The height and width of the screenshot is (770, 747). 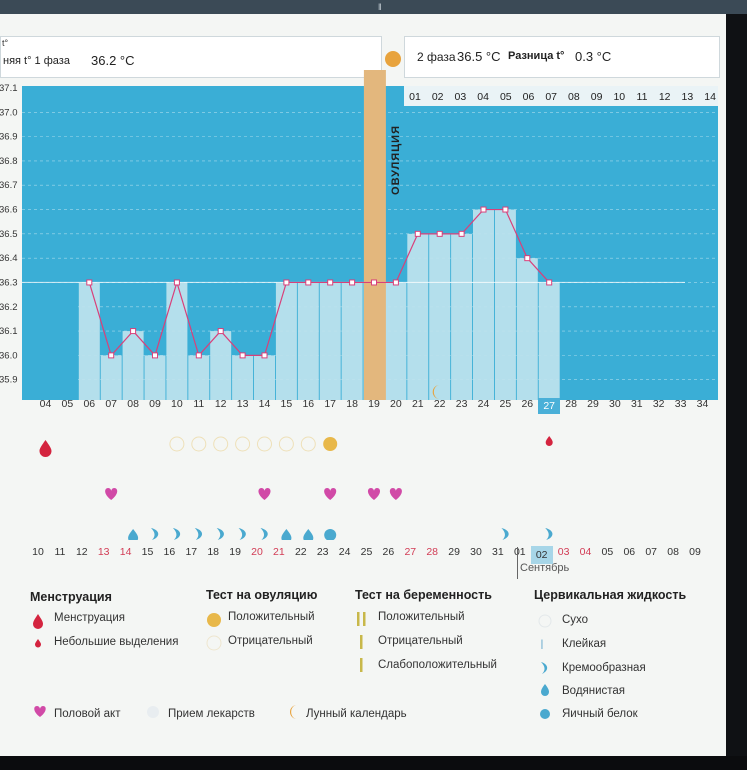 What do you see at coordinates (585, 552) in the screenshot?
I see `calendar-date-label: 04` at bounding box center [585, 552].